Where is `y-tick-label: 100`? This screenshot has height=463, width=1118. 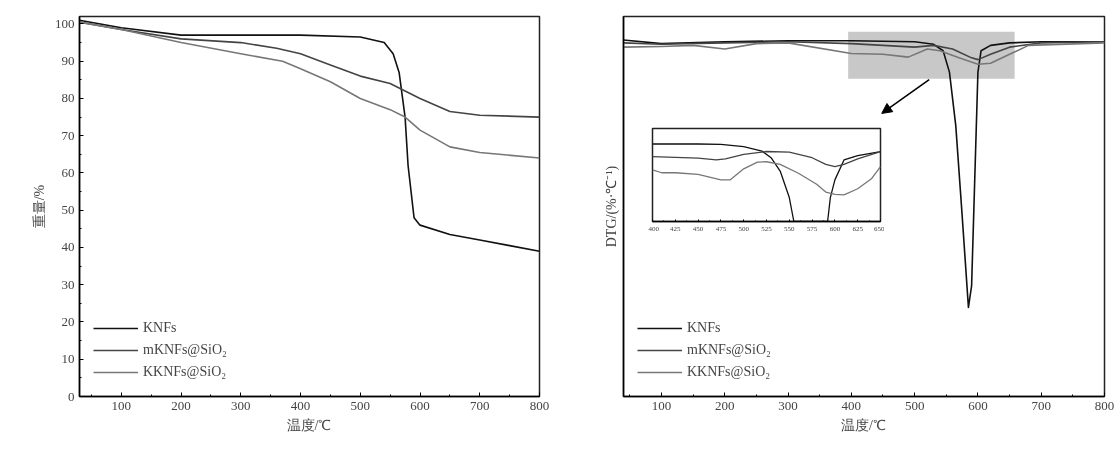
y-tick-label: 100 is located at coordinates (65, 23).